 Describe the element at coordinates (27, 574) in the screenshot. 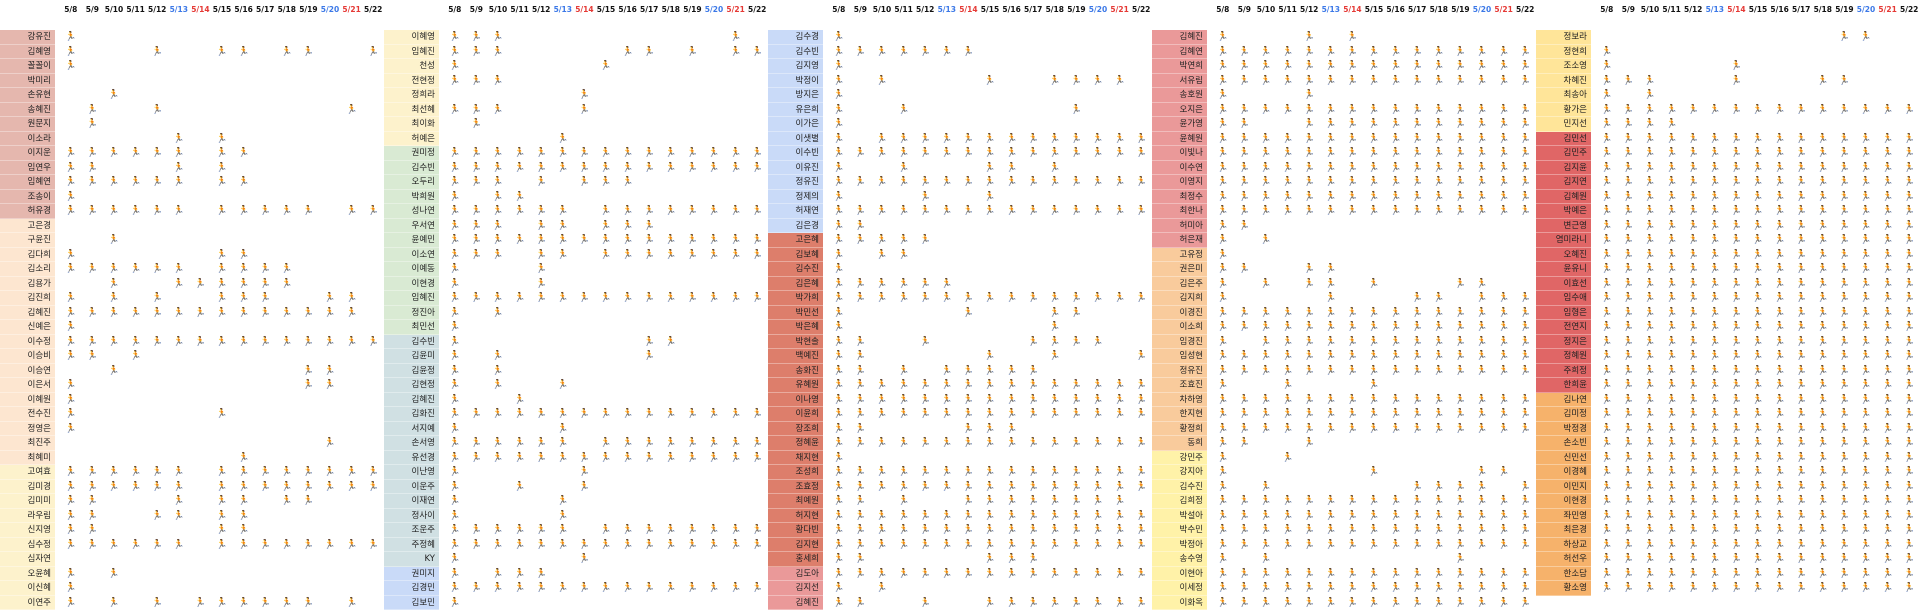

I see `member-name: 오윤혜` at that location.